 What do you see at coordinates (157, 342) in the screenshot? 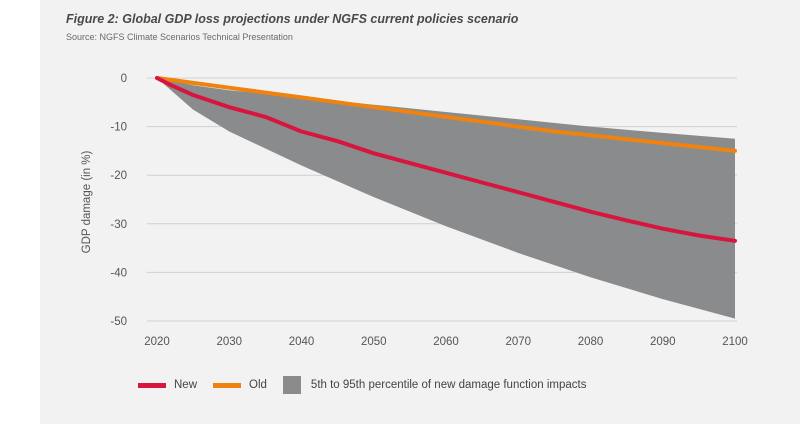
I see `x-tick-label: 2020` at bounding box center [157, 342].